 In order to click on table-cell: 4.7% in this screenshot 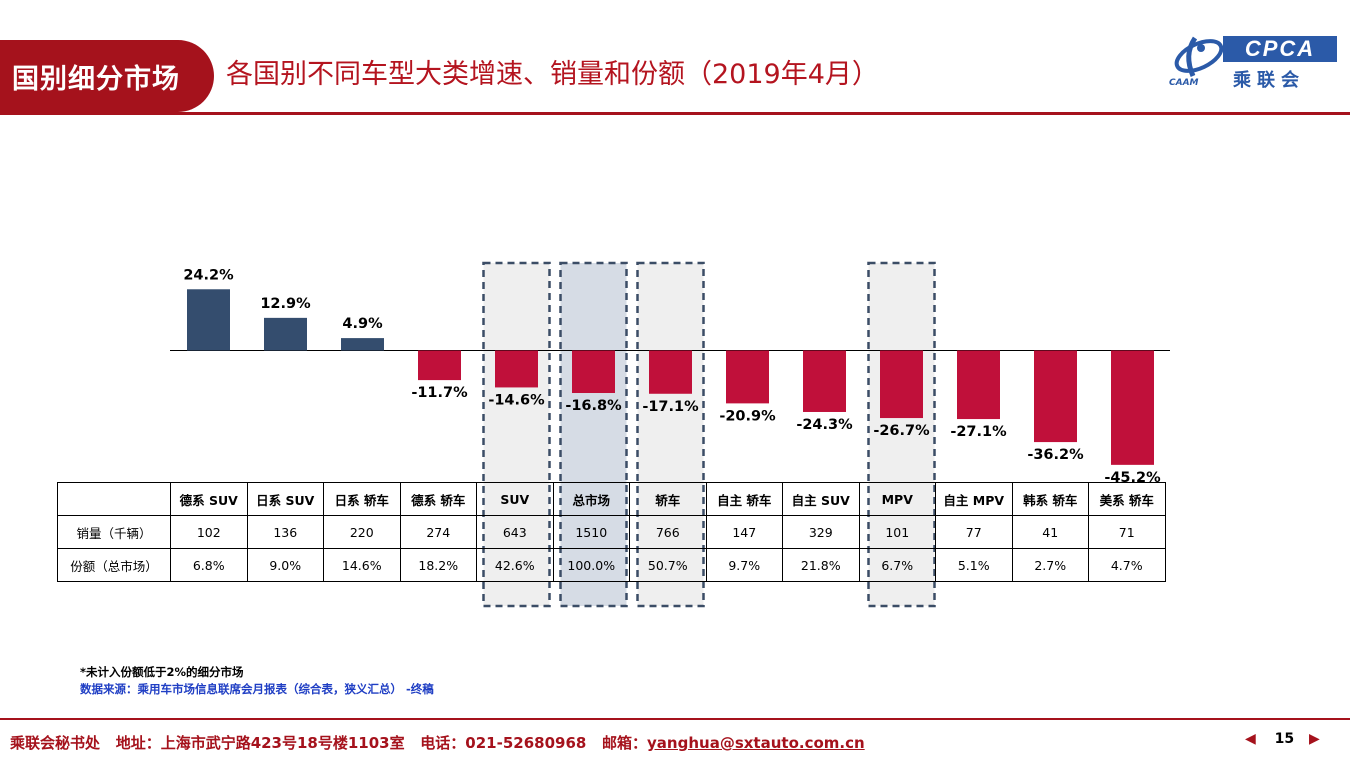, I will do `click(1127, 565)`.